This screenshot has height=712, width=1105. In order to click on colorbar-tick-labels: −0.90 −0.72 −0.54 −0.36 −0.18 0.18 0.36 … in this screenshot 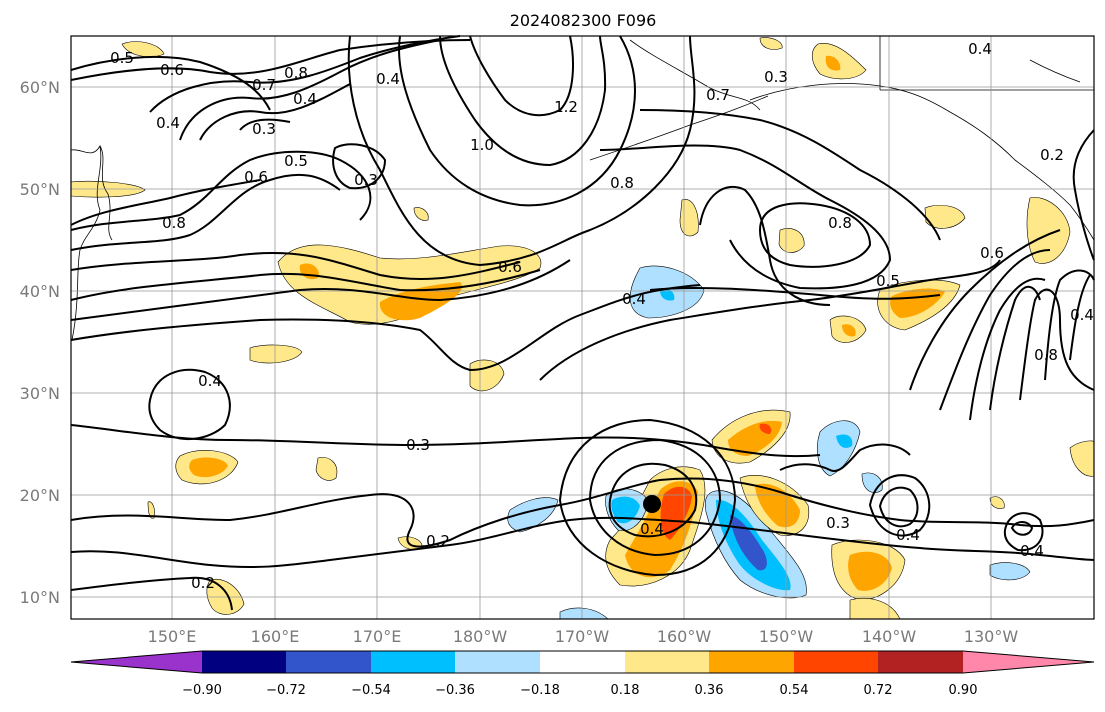, I will do `click(579, 690)`.